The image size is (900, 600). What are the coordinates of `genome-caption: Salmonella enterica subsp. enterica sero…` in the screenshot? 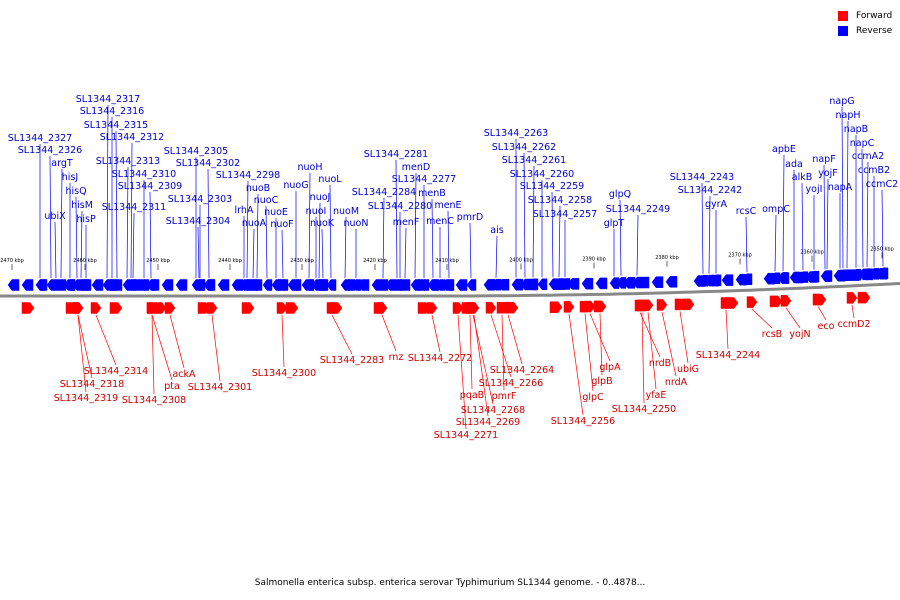 It's located at (450, 583).